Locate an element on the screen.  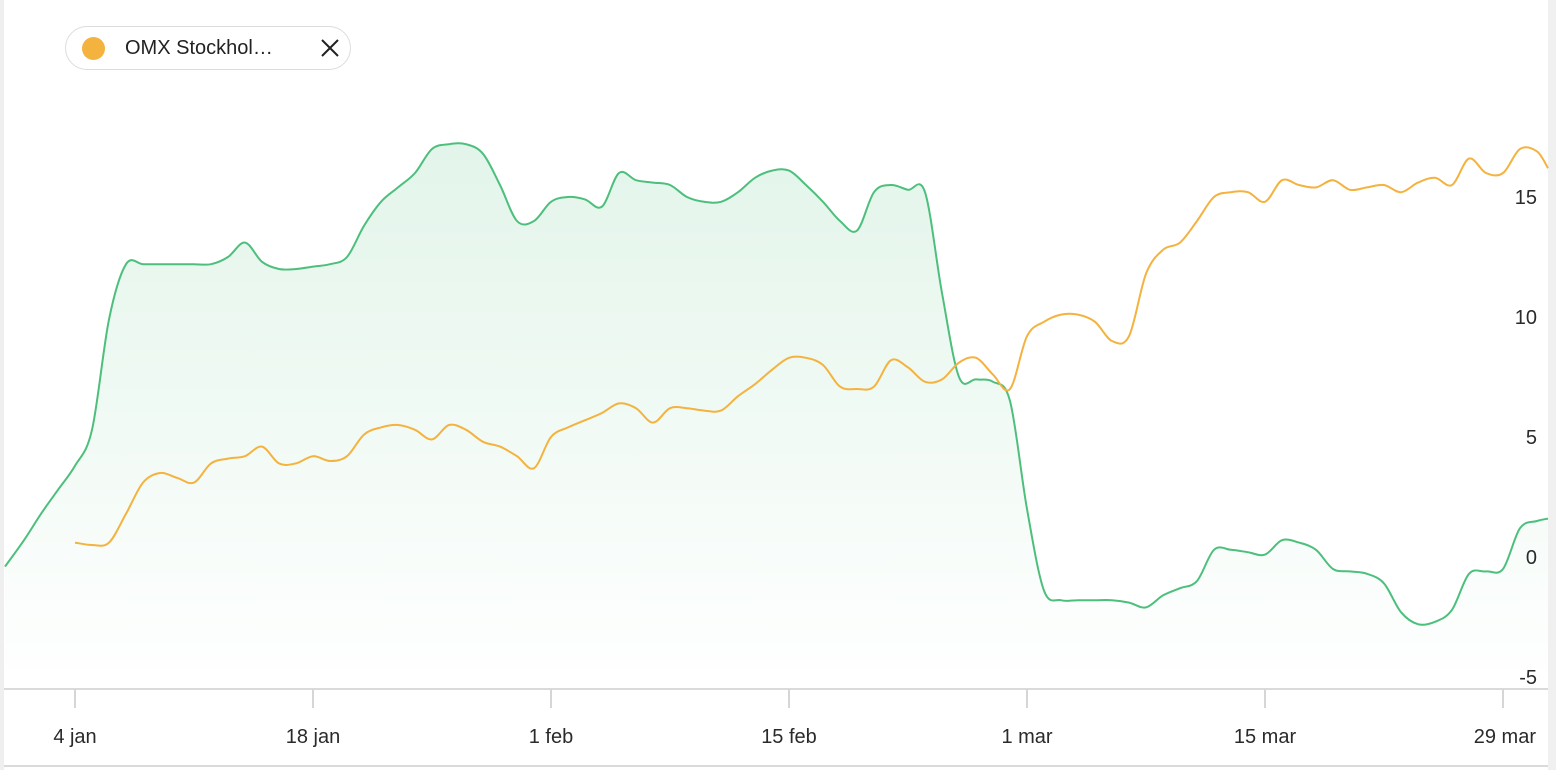
left-border is located at coordinates (2, 385).